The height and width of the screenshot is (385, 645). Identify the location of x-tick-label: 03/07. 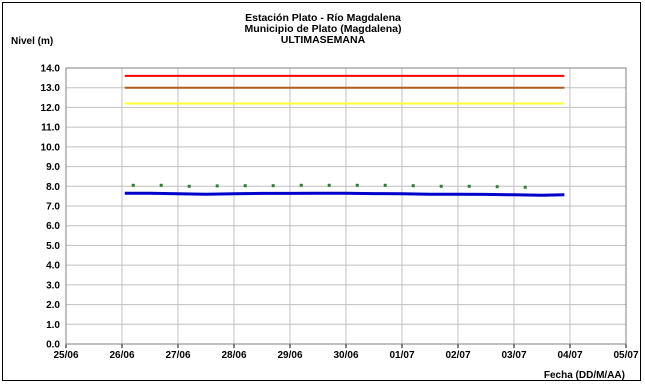
(513, 355).